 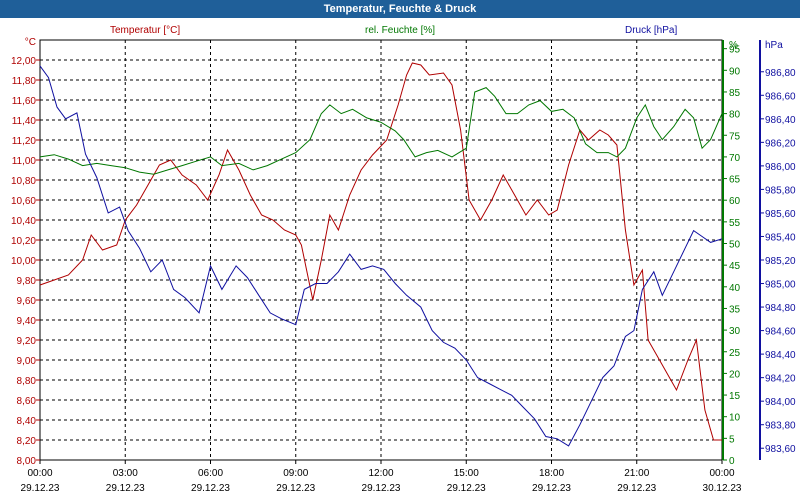 I want to click on hum-tick-label: 90, so click(x=735, y=71).